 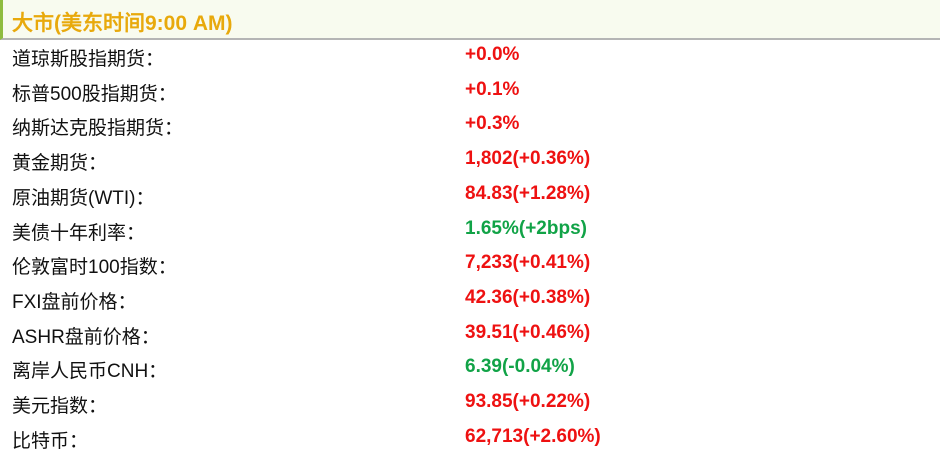 I want to click on quote-row: 伦敦富时100指数： 7,233(+0.41%), so click(x=470, y=265).